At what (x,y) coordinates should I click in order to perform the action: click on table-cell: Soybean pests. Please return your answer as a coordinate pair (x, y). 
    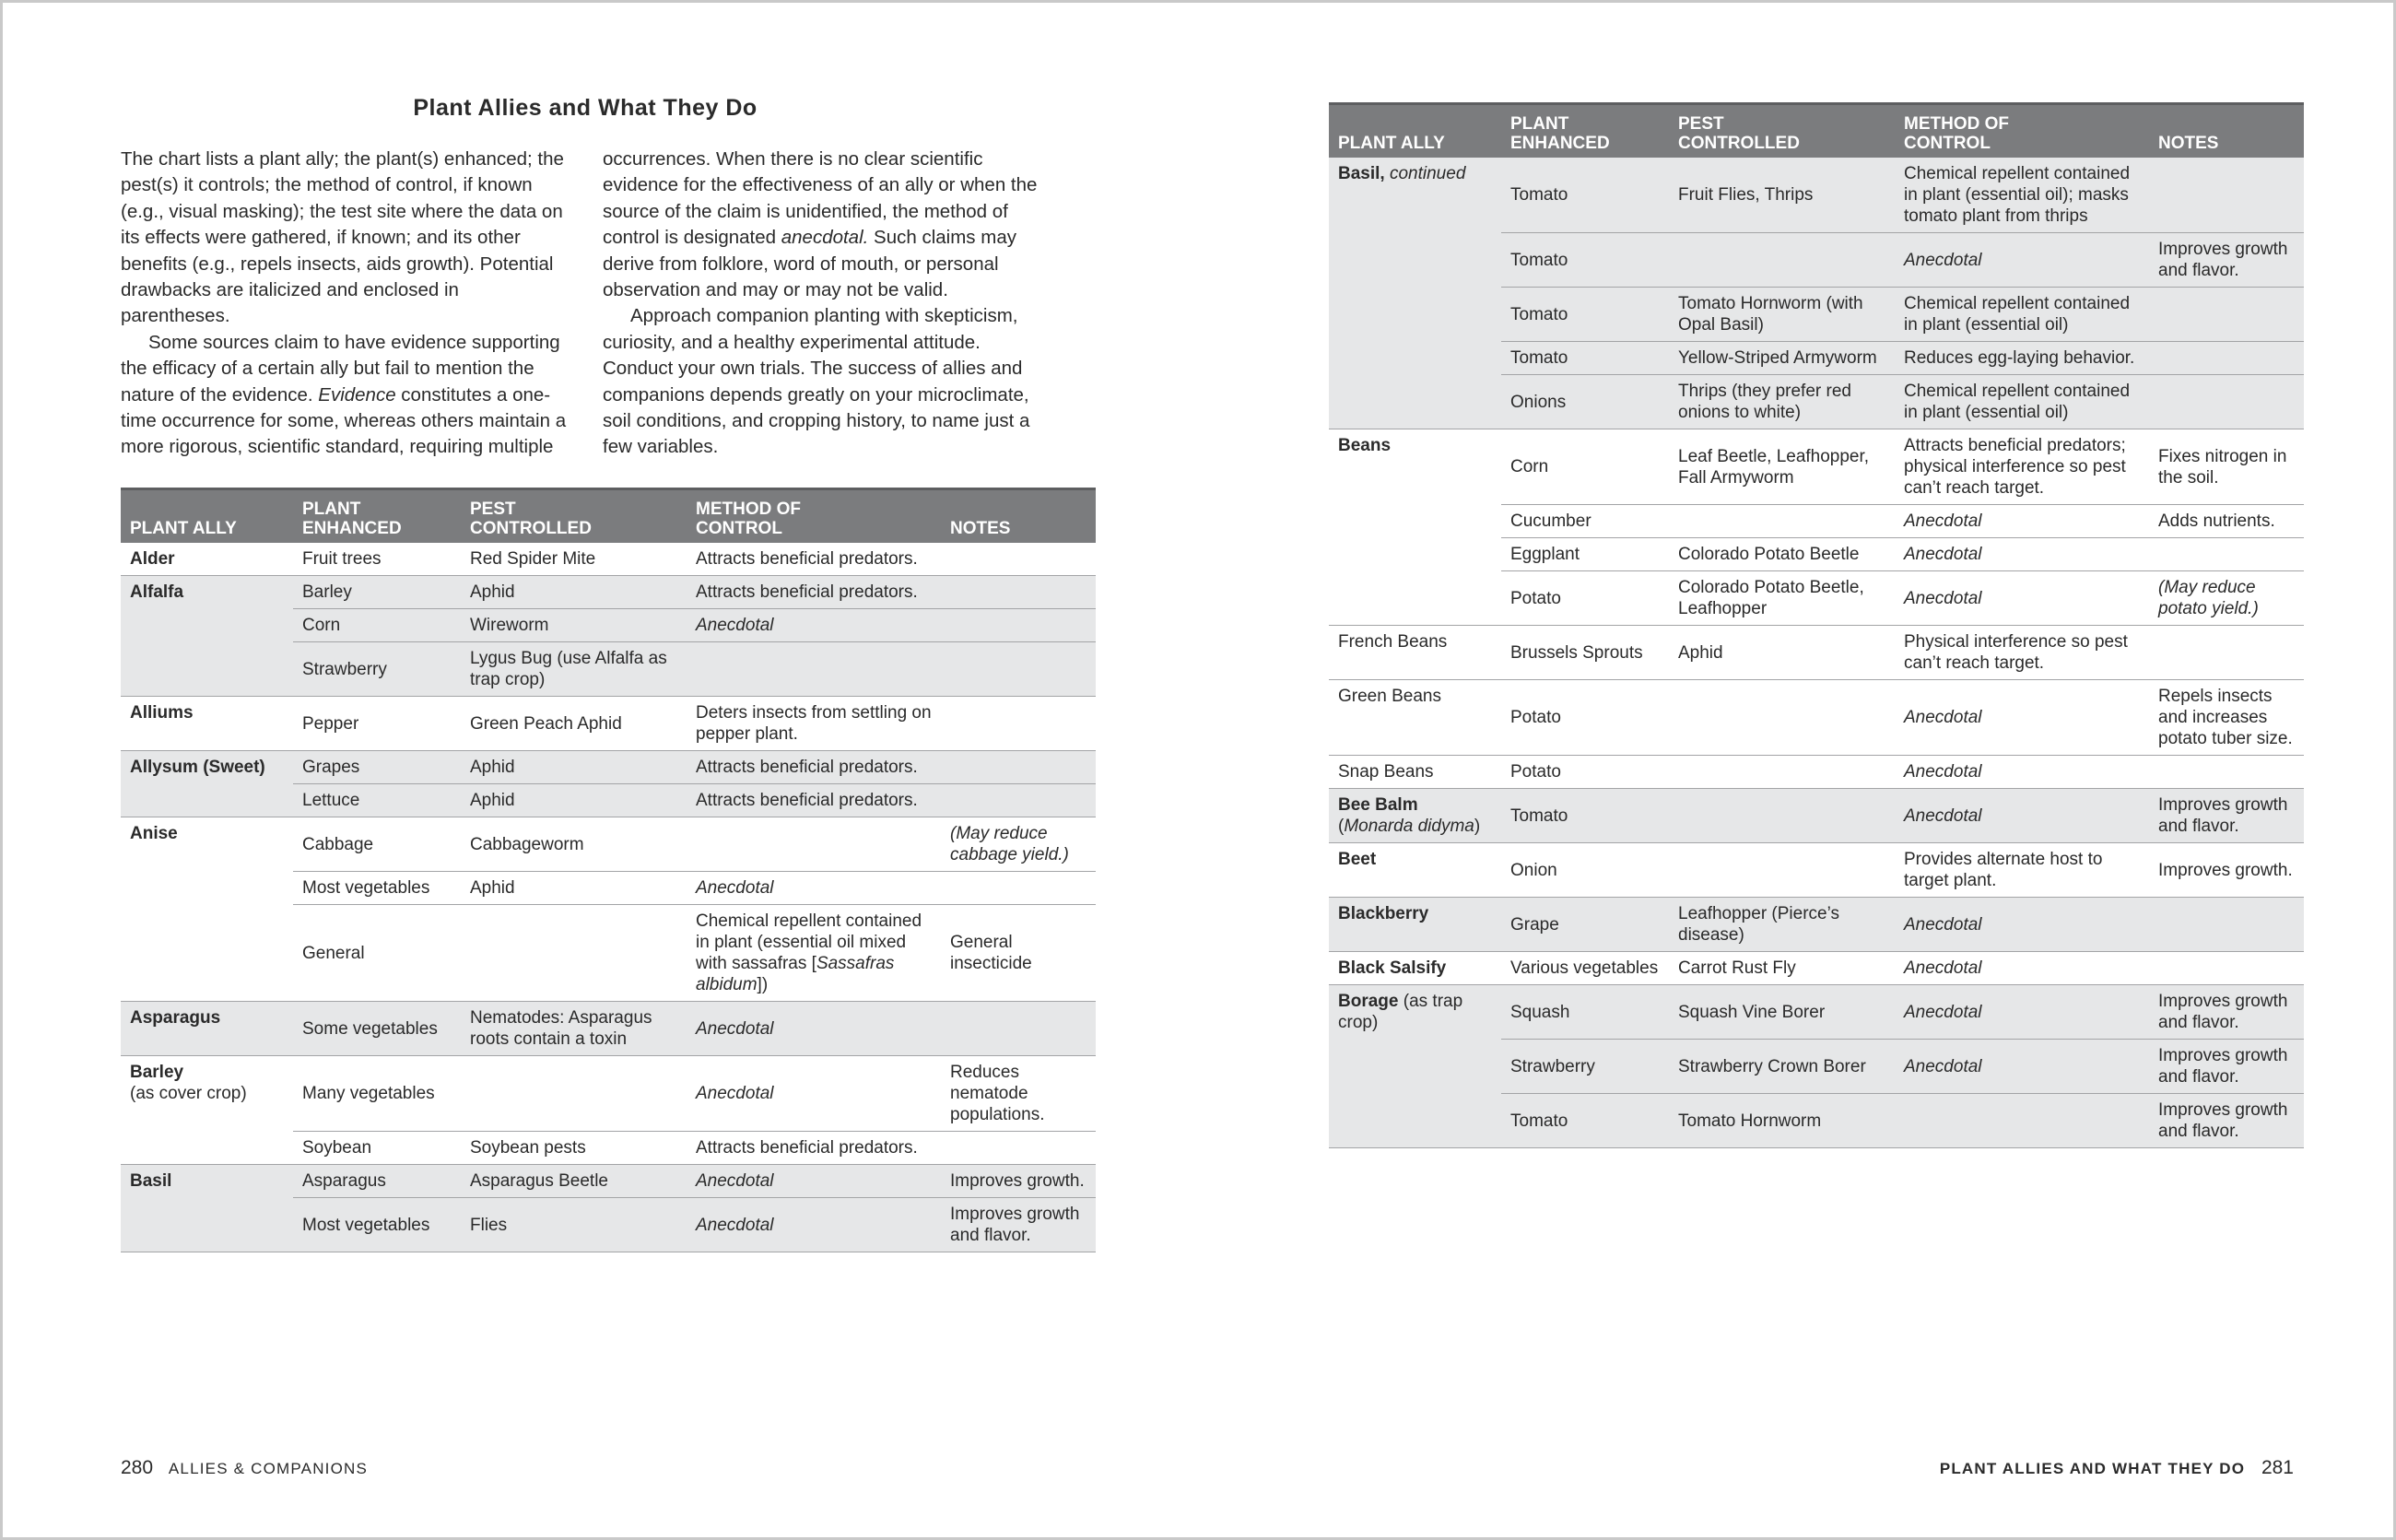
    Looking at the image, I should click on (574, 1148).